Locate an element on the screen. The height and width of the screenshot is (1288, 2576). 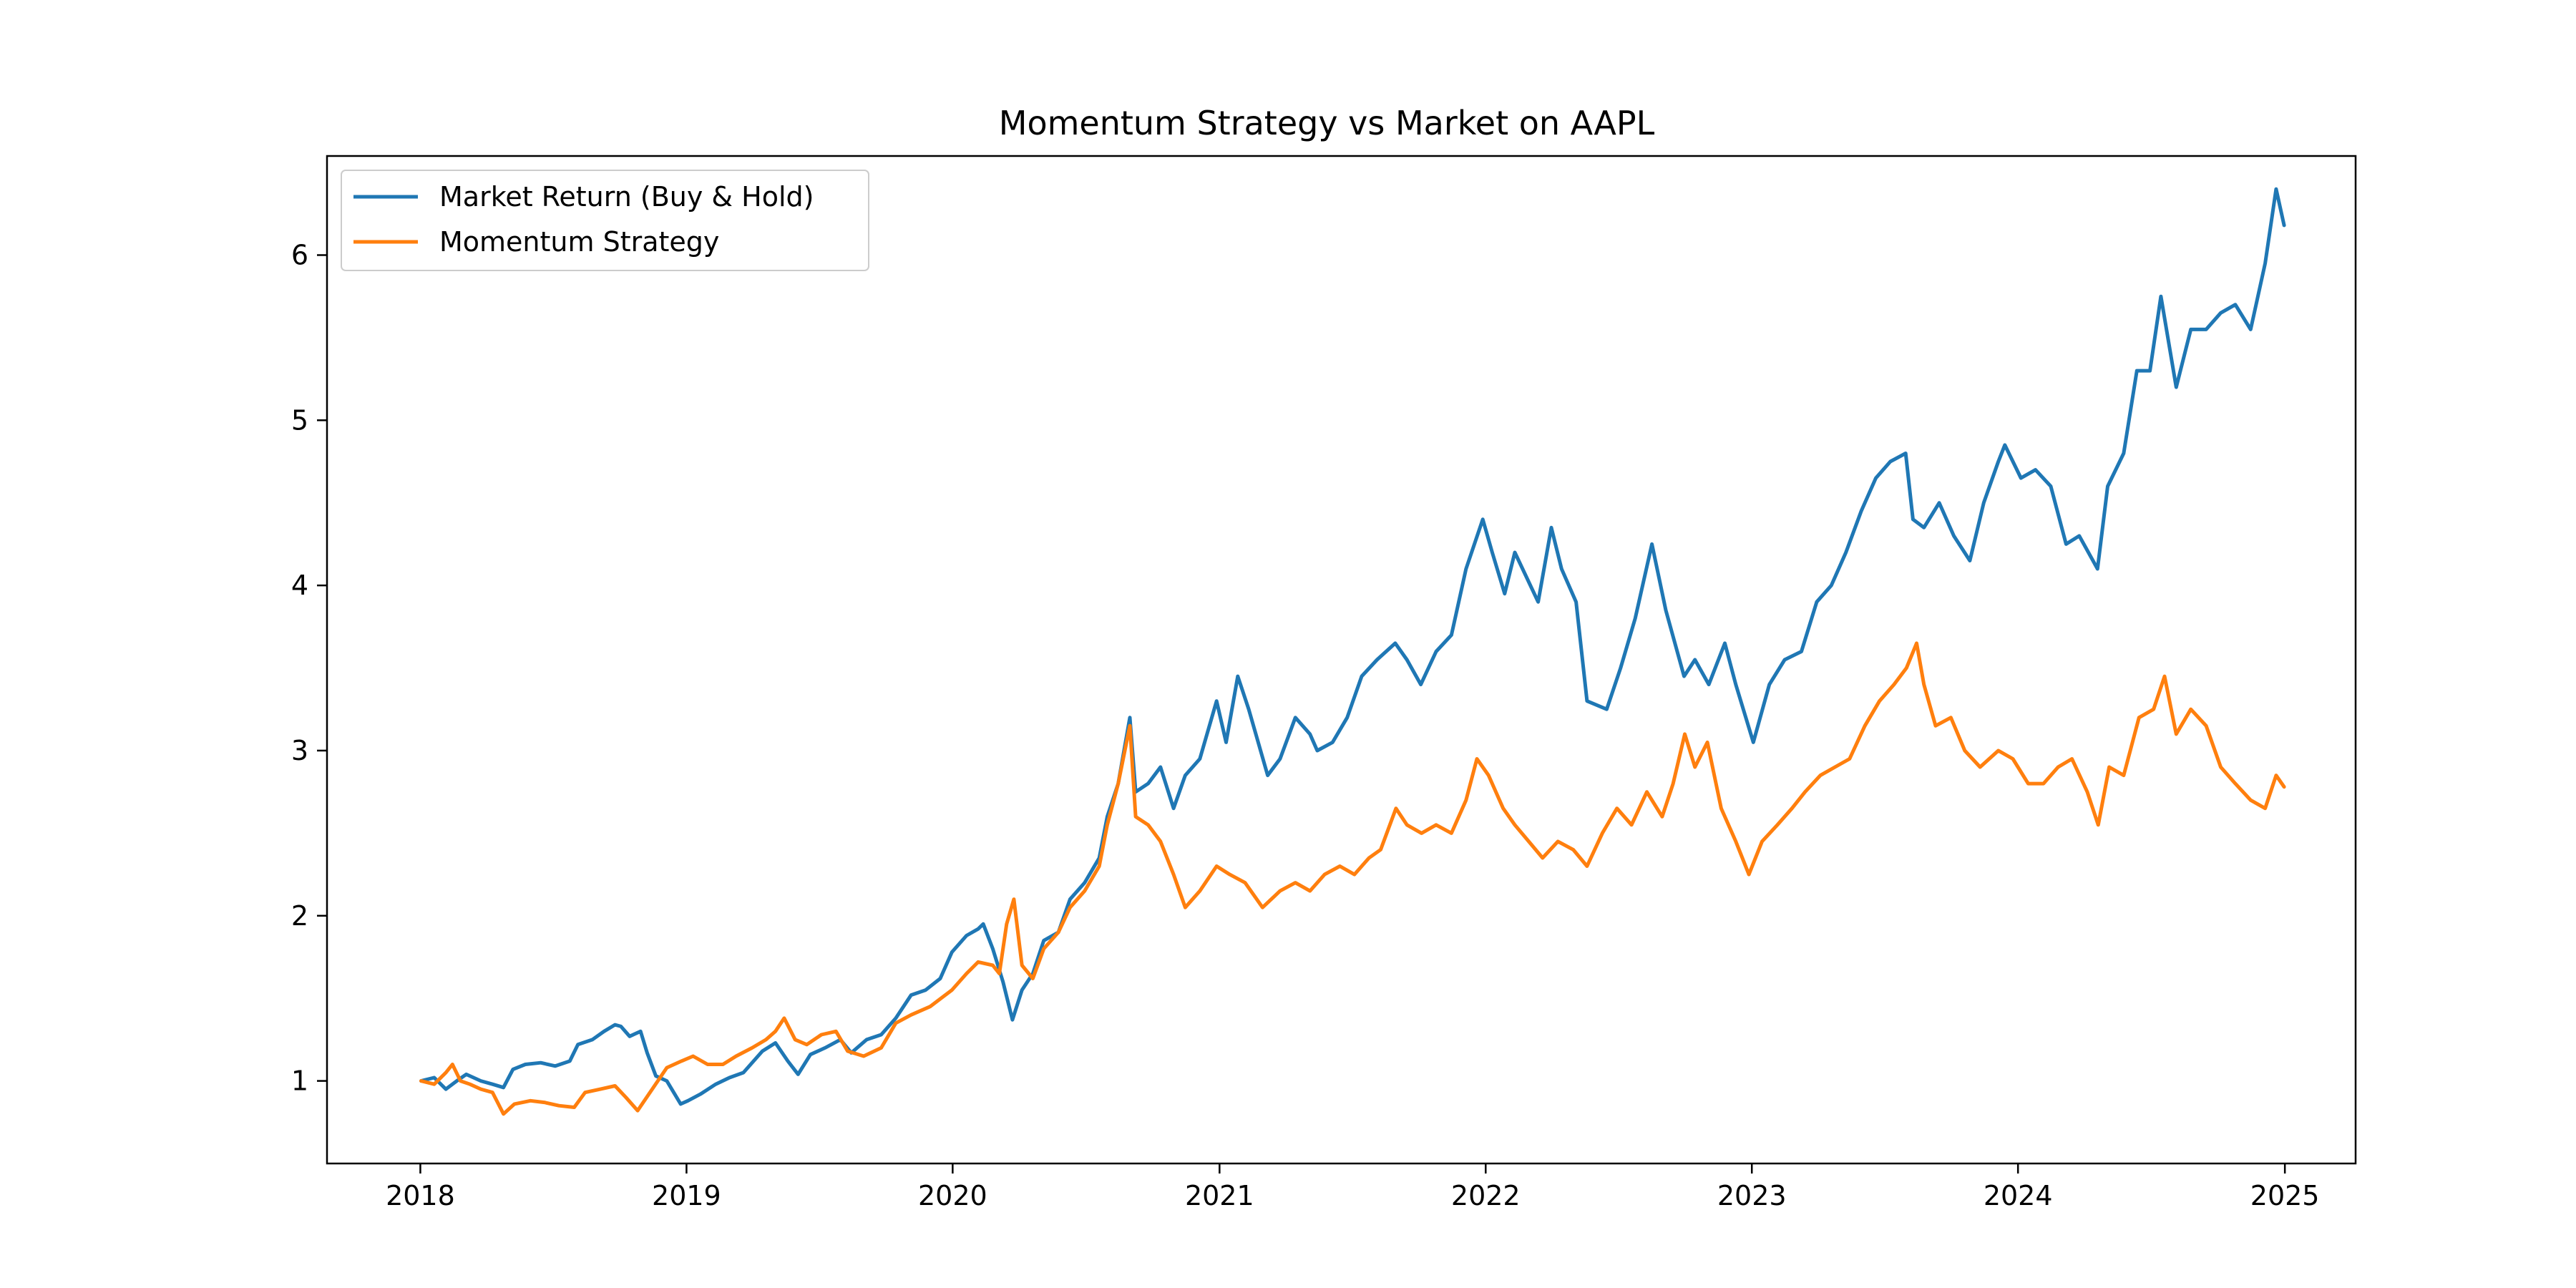
x-tick-label-2019: 2019 is located at coordinates (686, 1195).